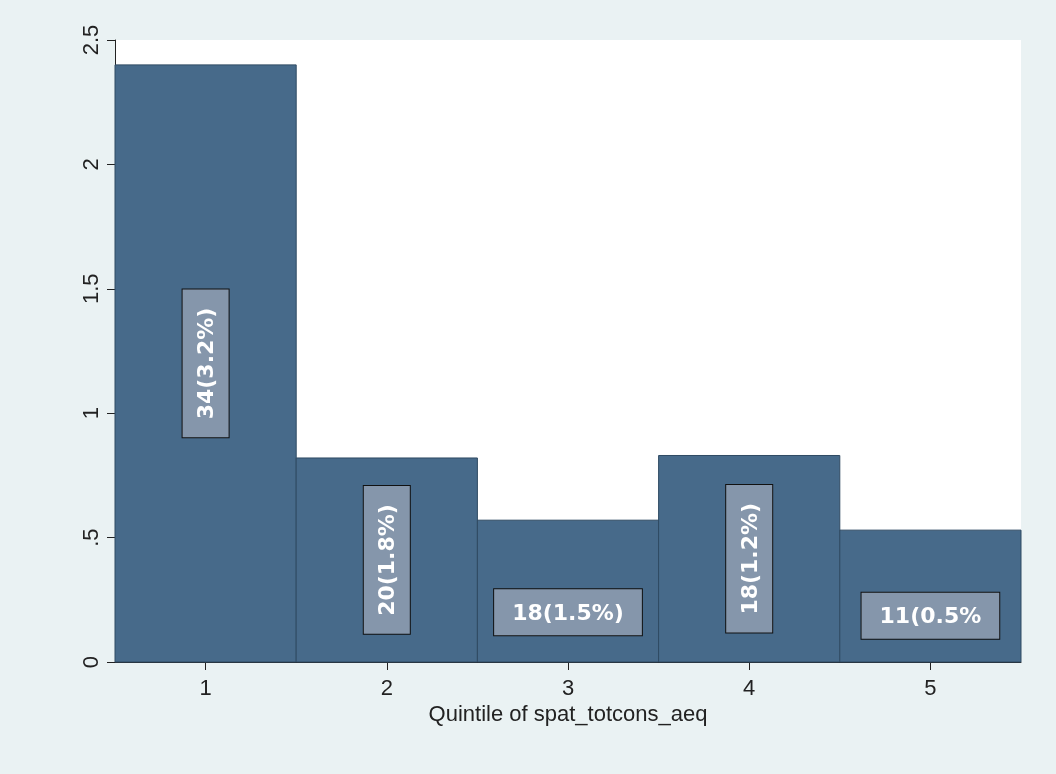  Describe the element at coordinates (749, 558) in the screenshot. I see `annotation: 18(1.2%)` at that location.